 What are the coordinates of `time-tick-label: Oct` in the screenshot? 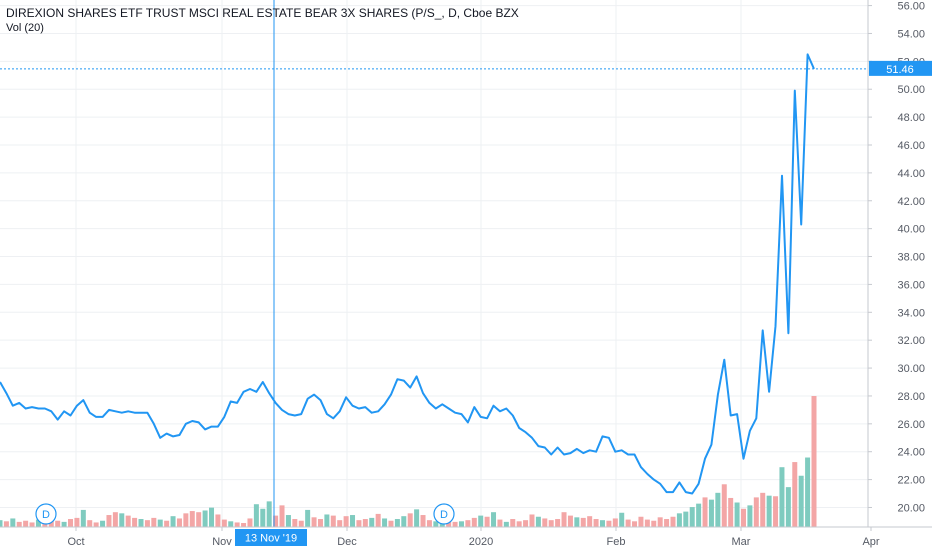 It's located at (75, 542).